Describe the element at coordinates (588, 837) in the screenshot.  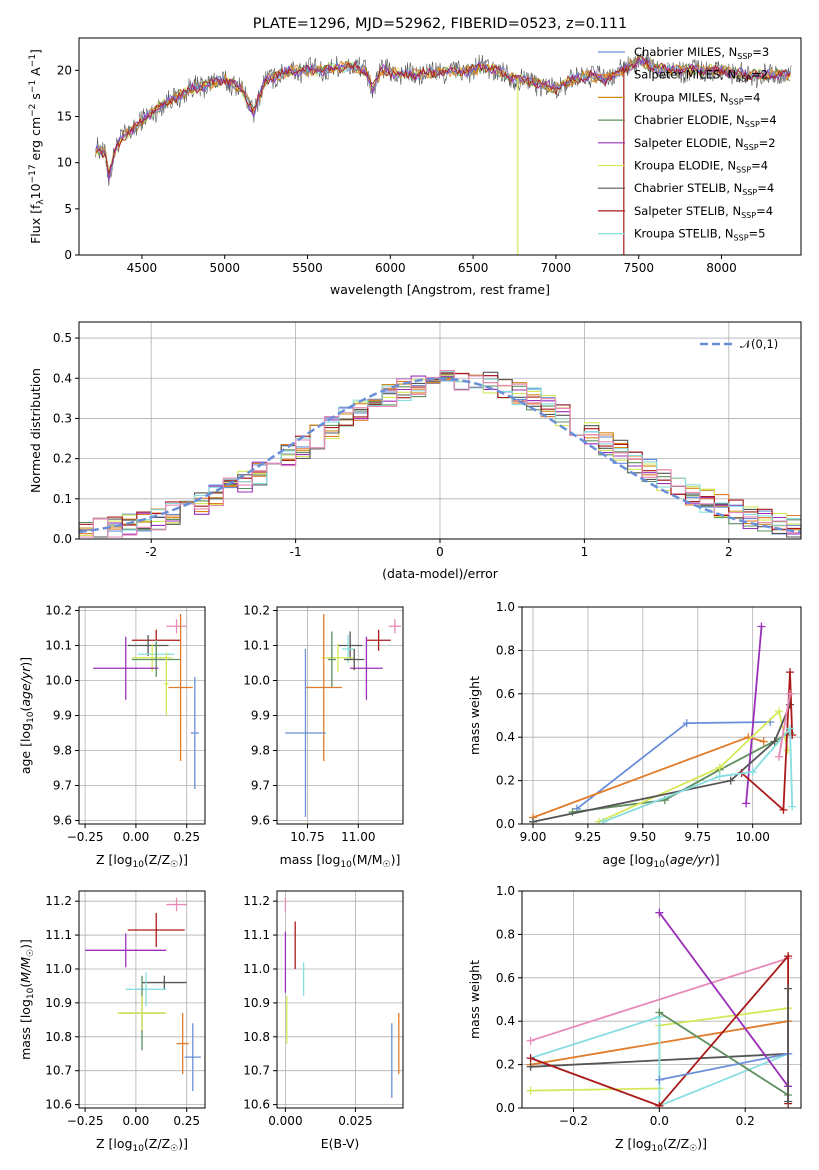
I see `x-tick-label: 9.25` at that location.